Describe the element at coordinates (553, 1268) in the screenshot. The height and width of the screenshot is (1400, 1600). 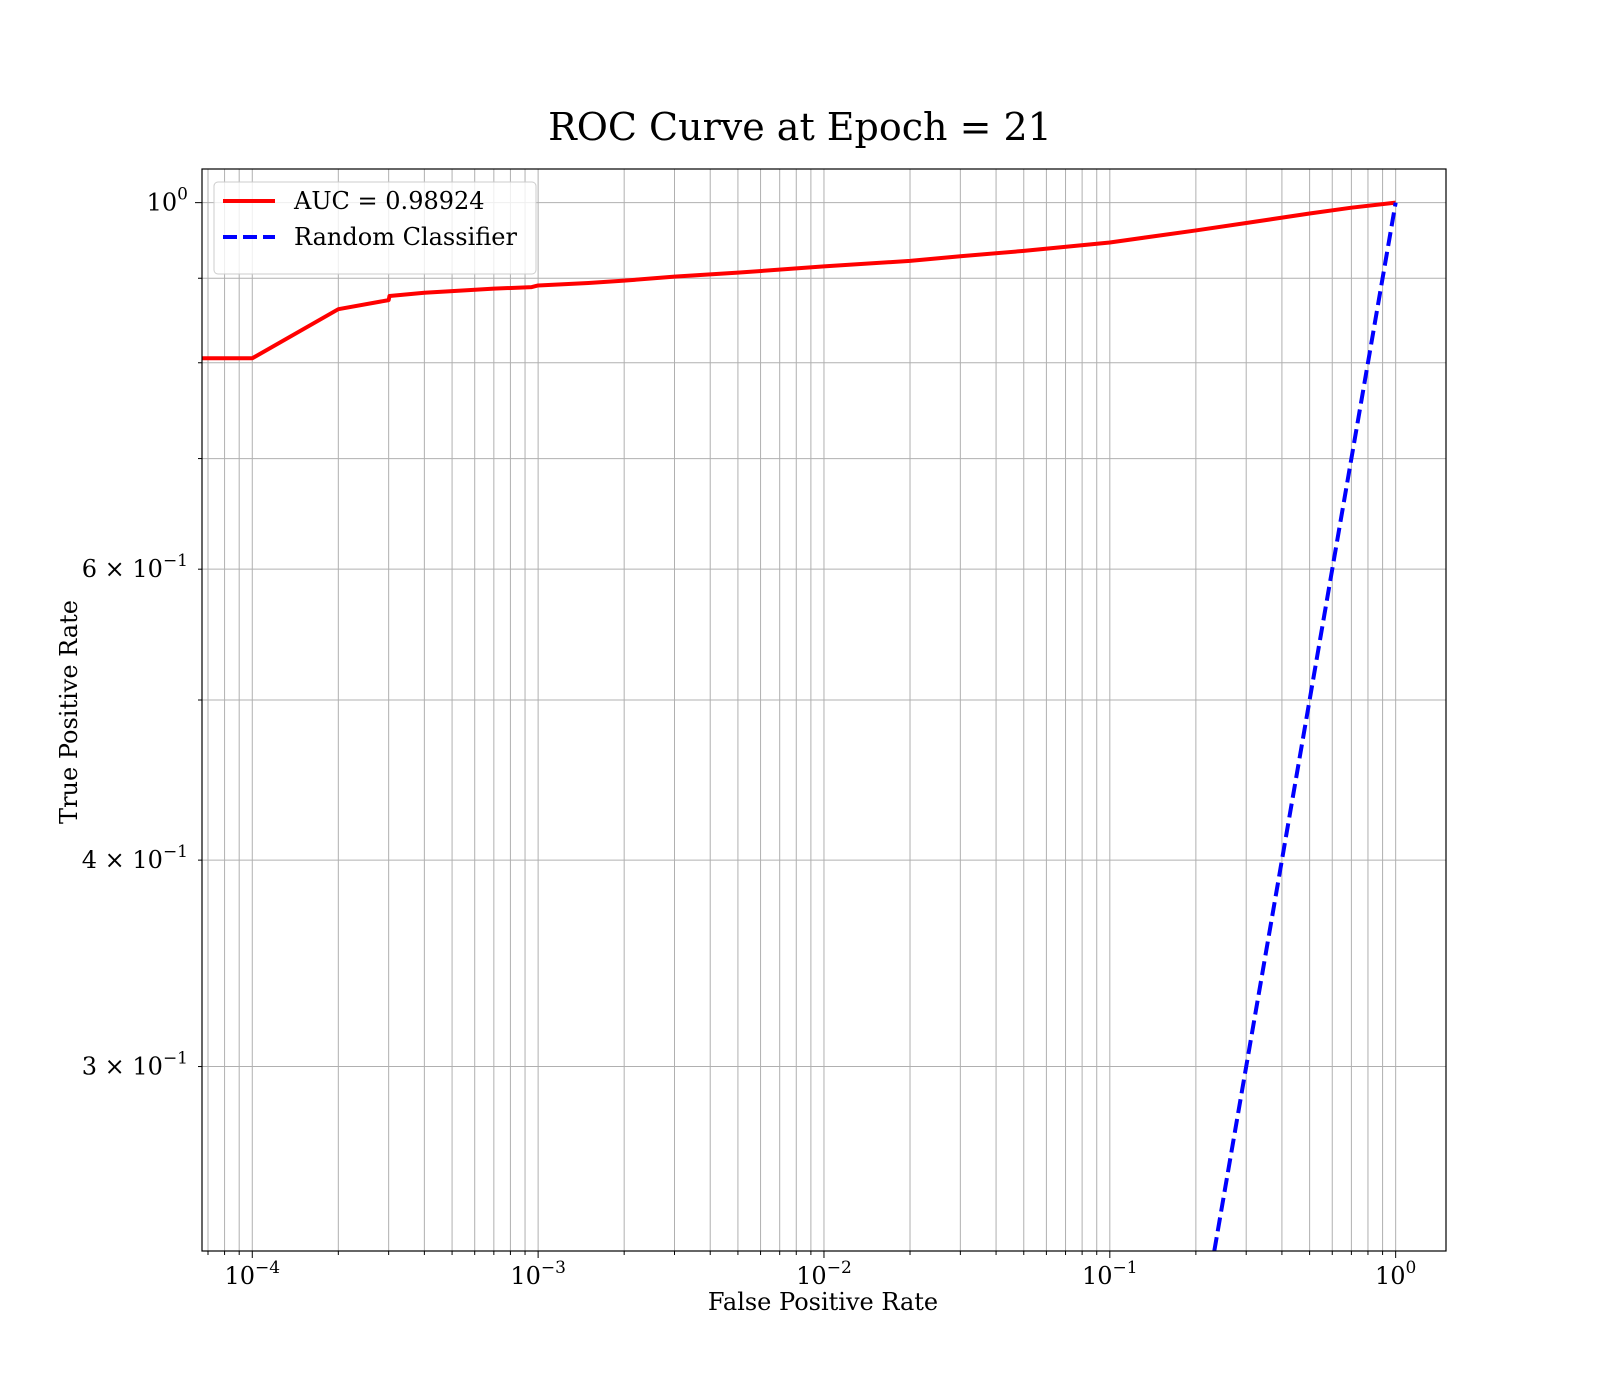
I see `x-tick-exponent: −3` at that location.